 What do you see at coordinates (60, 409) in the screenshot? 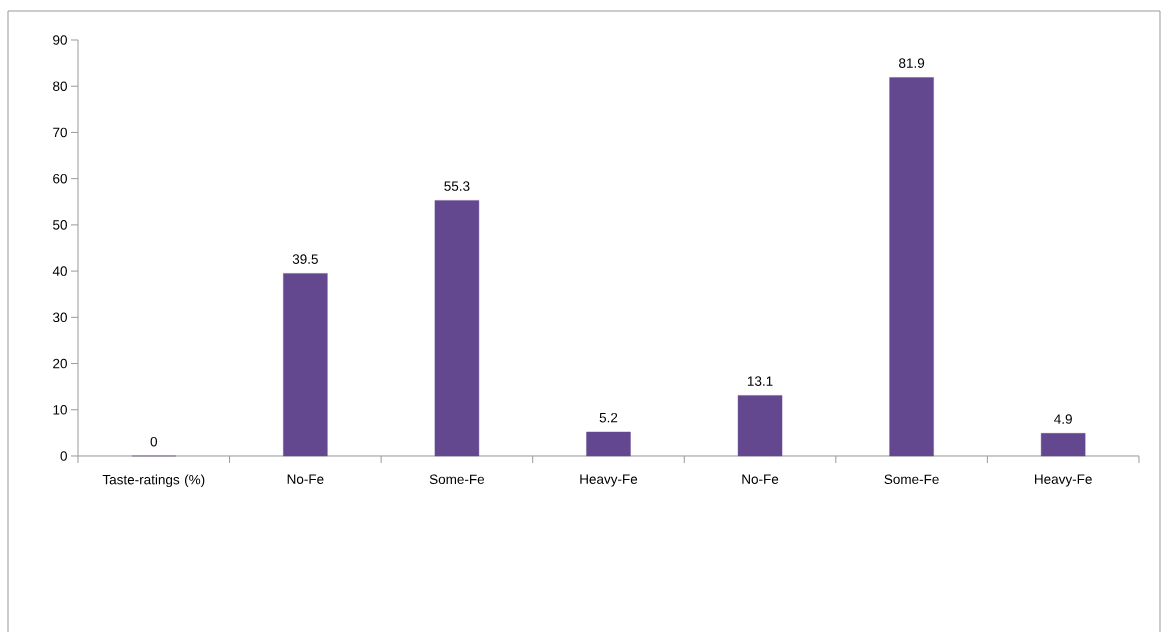
I see `y-tick-label: 10` at bounding box center [60, 409].